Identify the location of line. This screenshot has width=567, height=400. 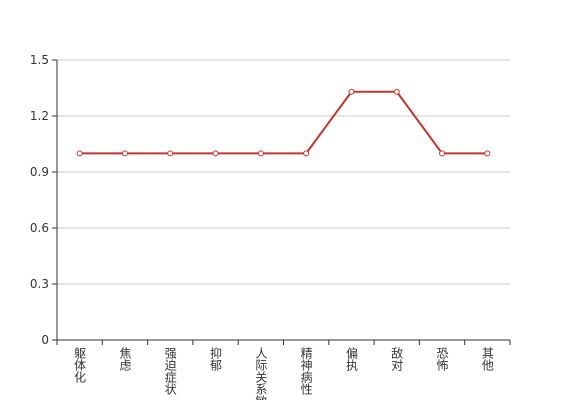
(283, 122).